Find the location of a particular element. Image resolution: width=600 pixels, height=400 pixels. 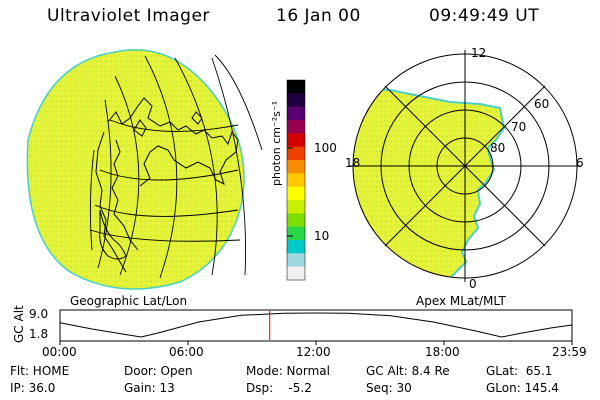

timeline-xtick-3: 18:00 is located at coordinates (442, 352).